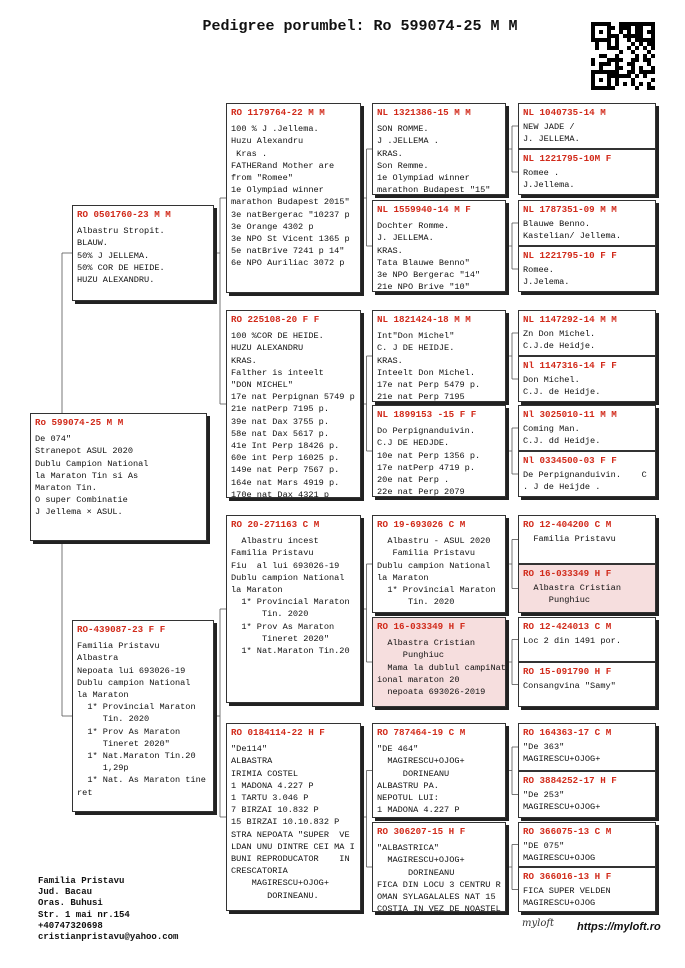  I want to click on box-line: 58e nat Dax 5617 p., so click(280, 433).